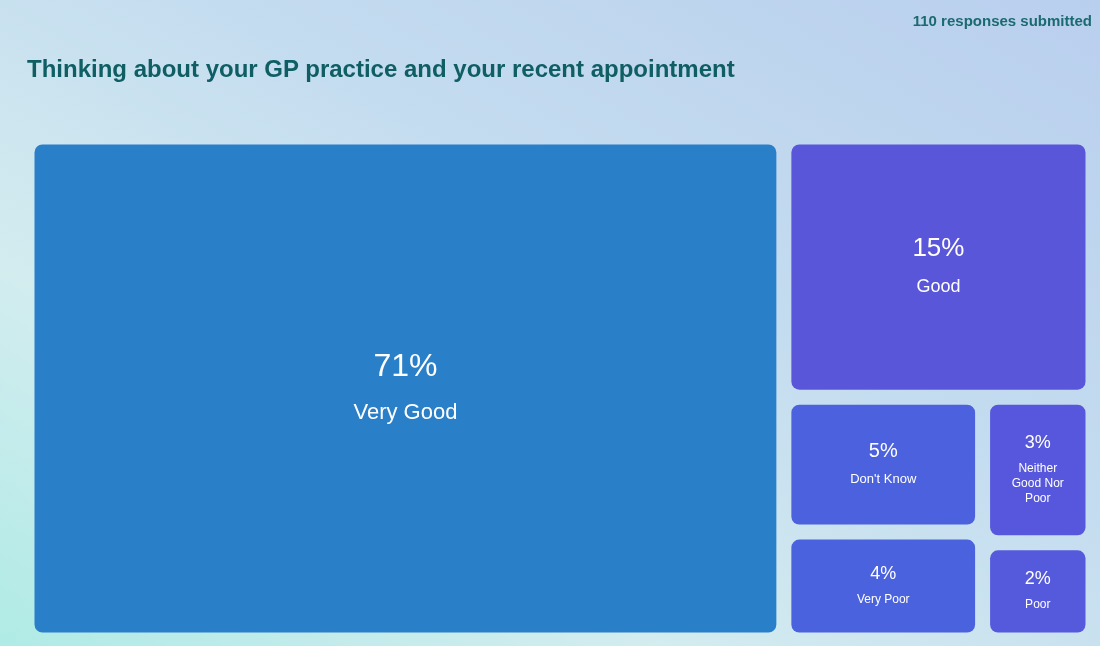  Describe the element at coordinates (937, 247) in the screenshot. I see `data-label: 15%` at that location.